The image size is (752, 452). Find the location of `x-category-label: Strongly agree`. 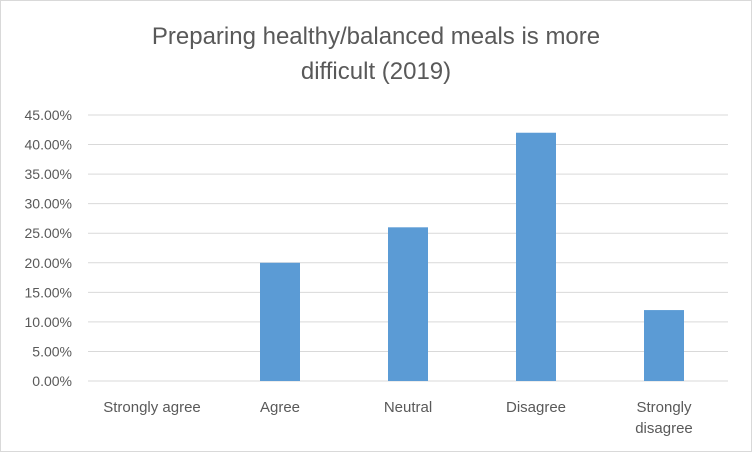

x-category-label: Strongly agree is located at coordinates (152, 407).